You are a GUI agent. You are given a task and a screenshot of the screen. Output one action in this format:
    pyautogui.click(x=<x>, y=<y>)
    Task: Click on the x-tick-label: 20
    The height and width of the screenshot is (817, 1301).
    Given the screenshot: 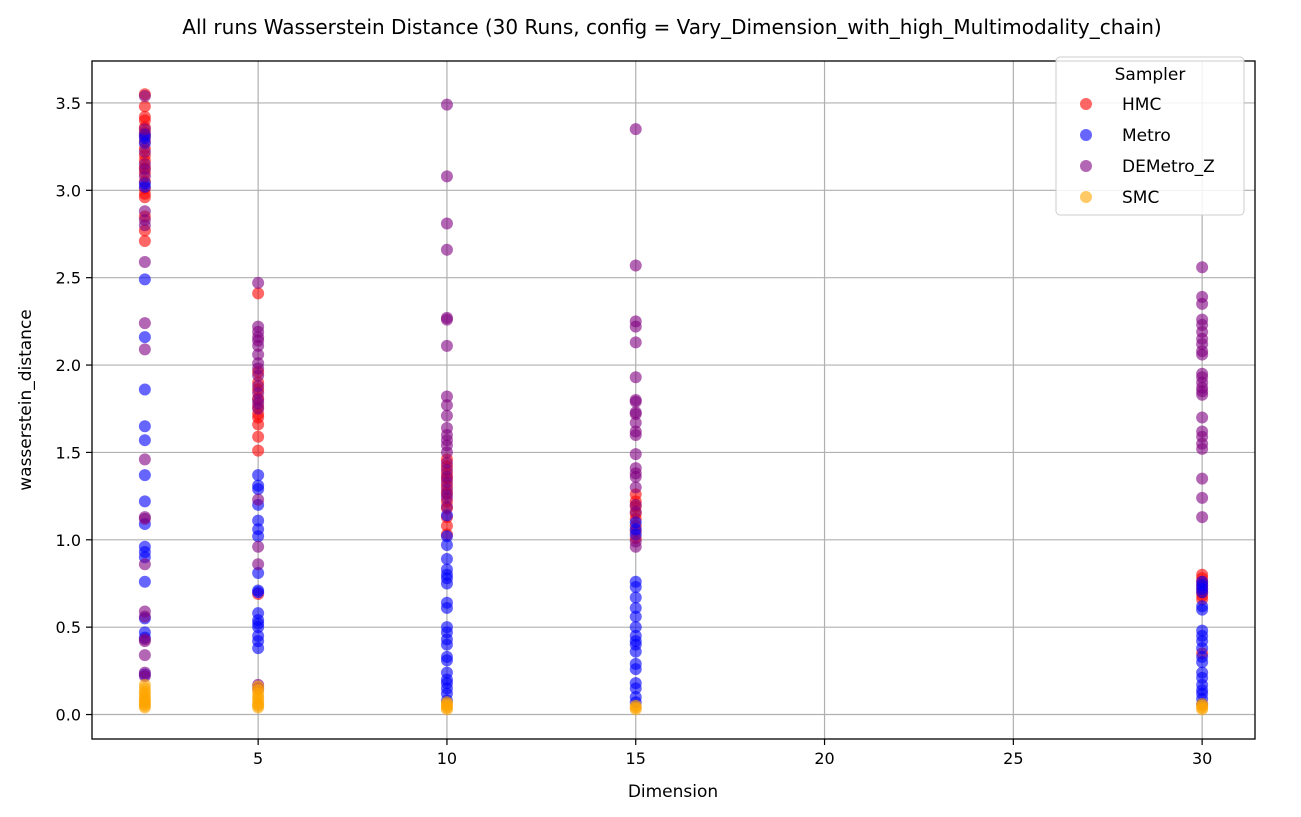 What is the action you would take?
    pyautogui.click(x=824, y=758)
    